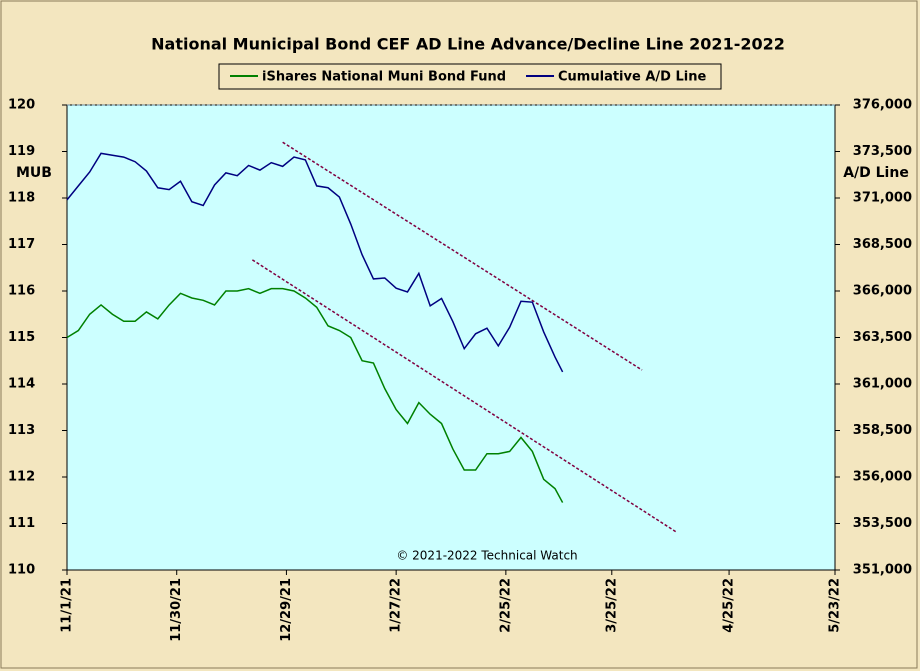  What do you see at coordinates (21, 523) in the screenshot?
I see `y-tick-label: 111` at bounding box center [21, 523].